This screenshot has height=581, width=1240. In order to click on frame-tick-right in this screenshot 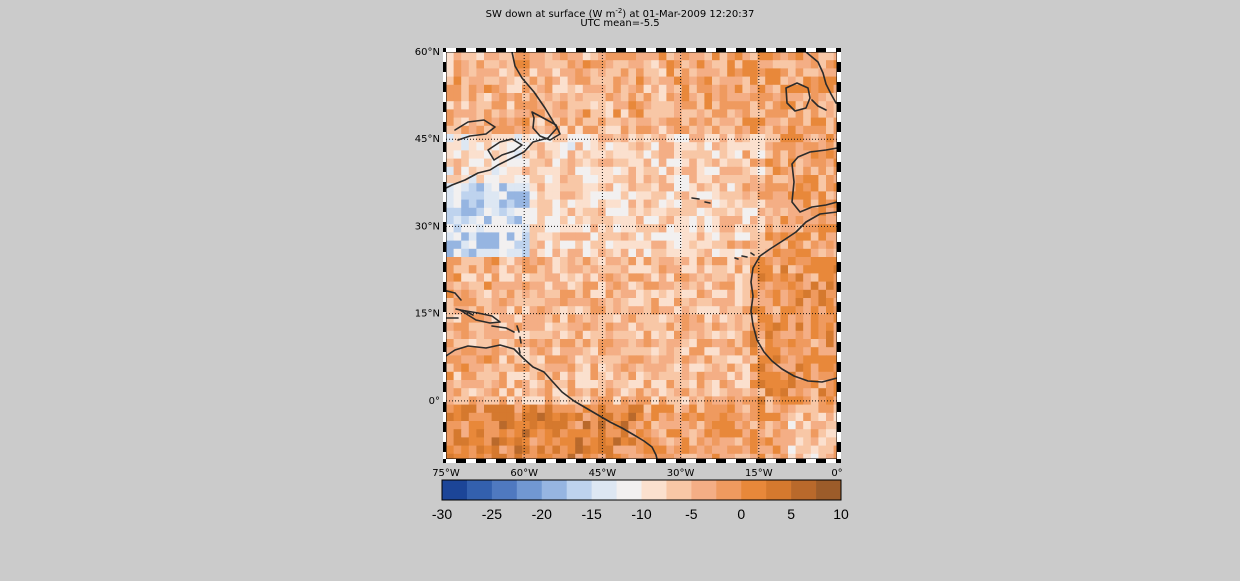, I will do `click(839, 417)`.